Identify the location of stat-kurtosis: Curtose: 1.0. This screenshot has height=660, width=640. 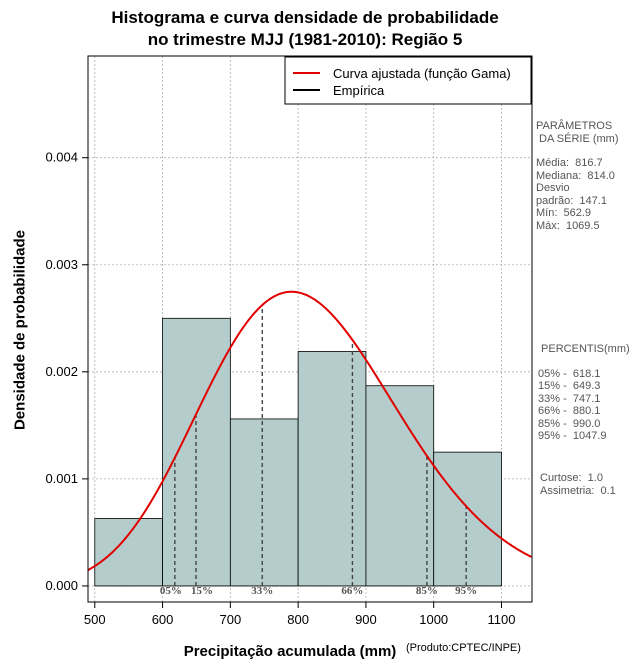
(571, 478).